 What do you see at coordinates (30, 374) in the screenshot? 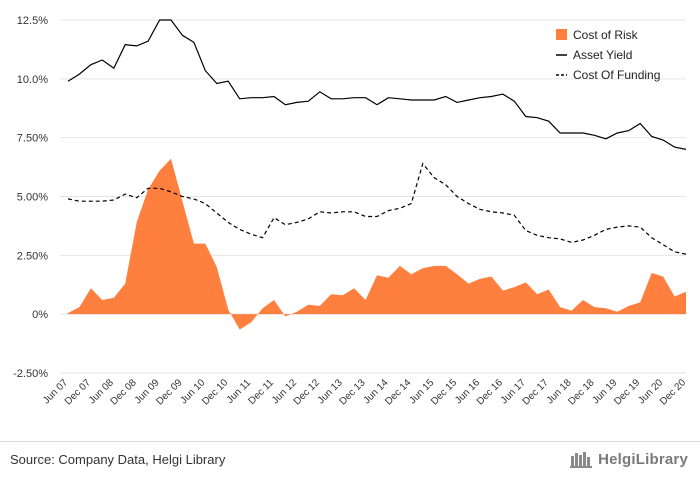
I see `y-tick-label: -2.50%` at bounding box center [30, 374].